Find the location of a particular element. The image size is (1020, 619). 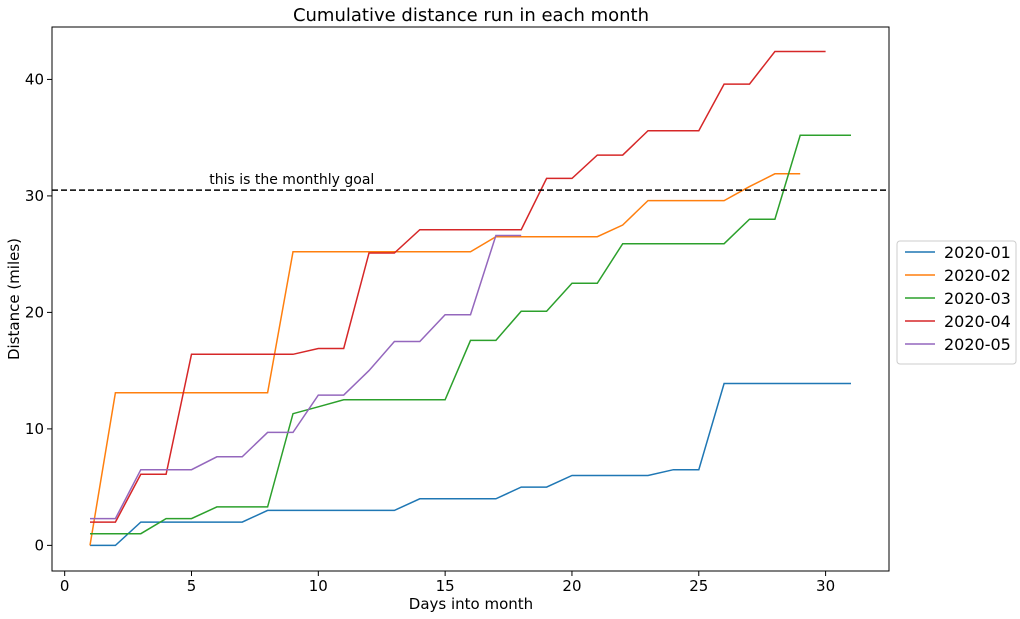

chart-title: Cumulative distance run in each month is located at coordinates (471, 15).